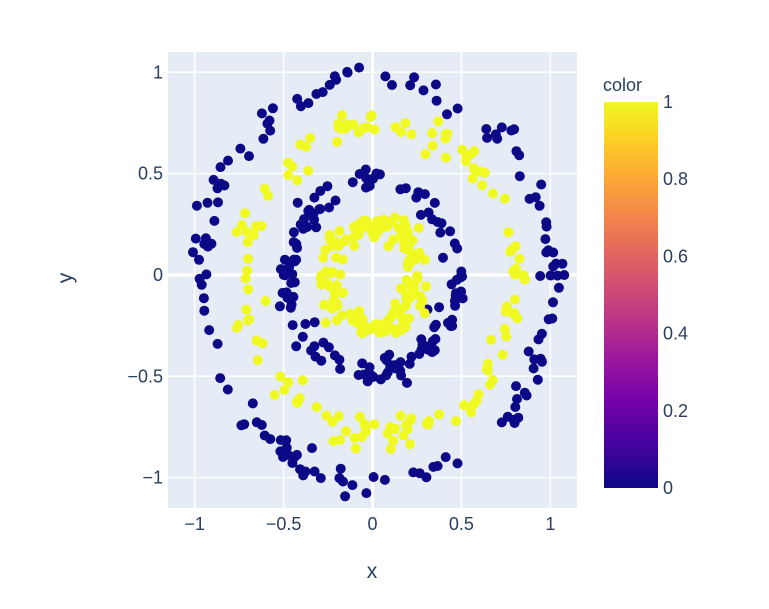  Describe the element at coordinates (150, 174) in the screenshot. I see `y-tick-label: 0.5` at that location.